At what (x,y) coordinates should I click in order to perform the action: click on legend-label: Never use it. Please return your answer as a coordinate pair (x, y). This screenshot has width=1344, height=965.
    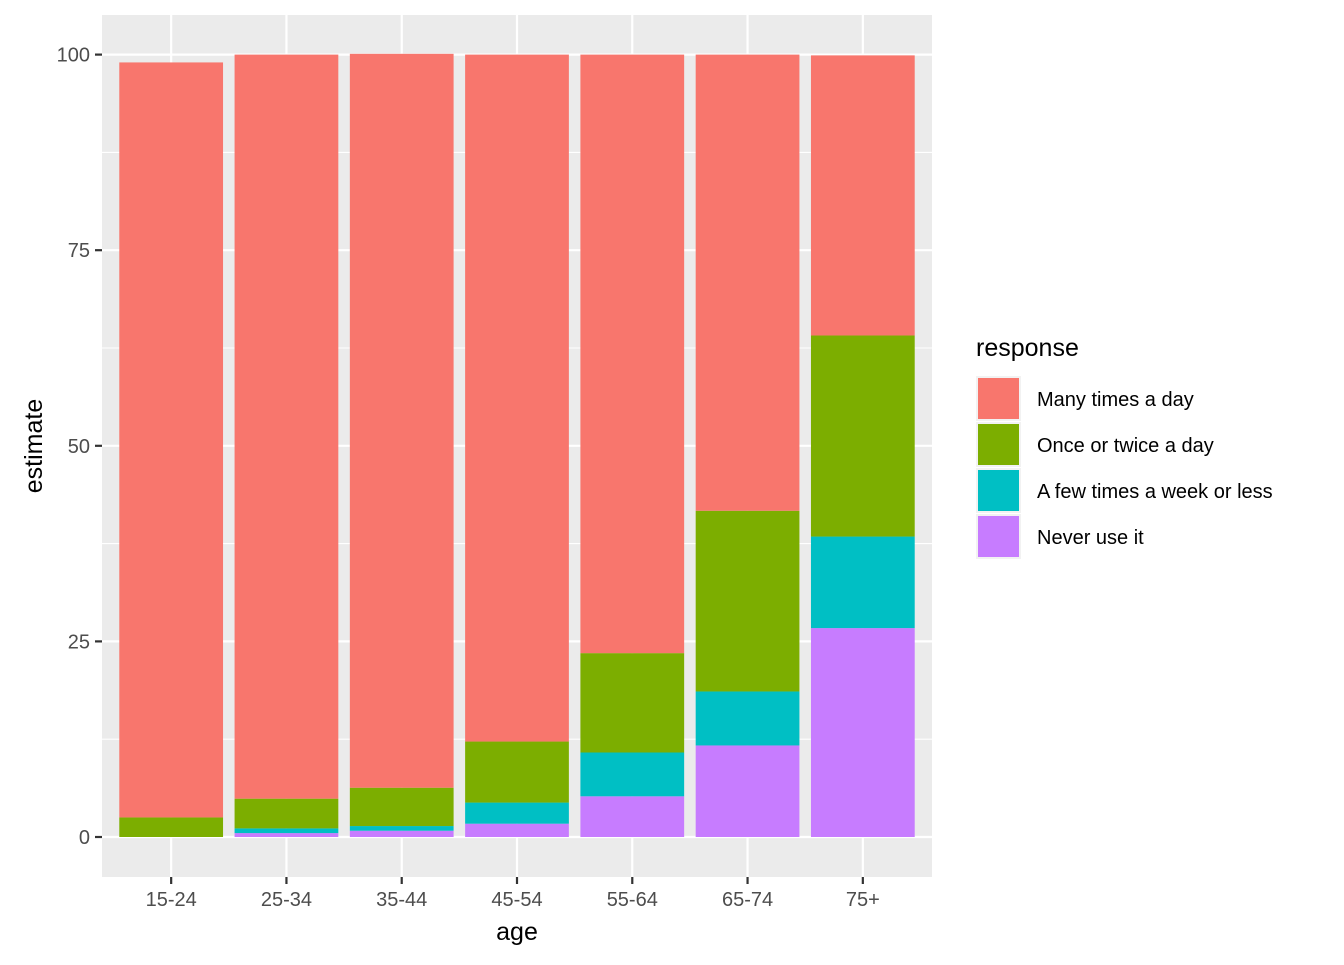
    Looking at the image, I should click on (1090, 538).